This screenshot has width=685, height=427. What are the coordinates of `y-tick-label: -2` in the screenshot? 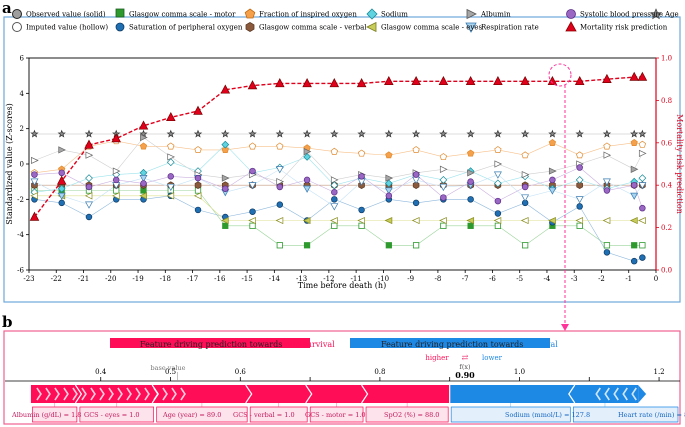 It's located at (20, 200).